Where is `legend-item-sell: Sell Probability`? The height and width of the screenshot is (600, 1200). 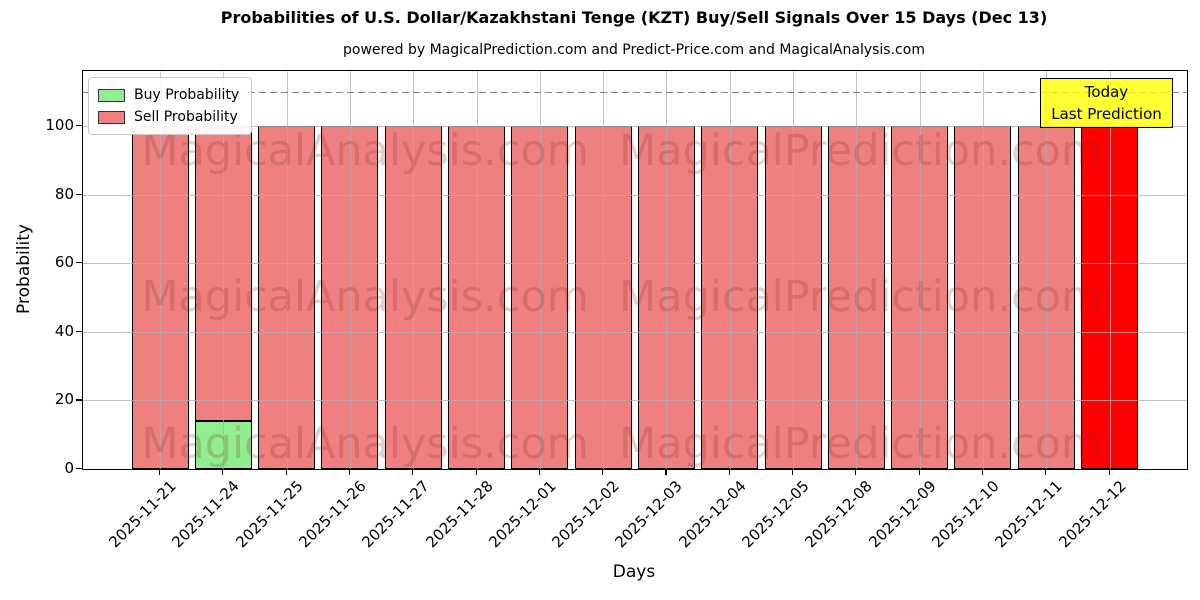 legend-item-sell: Sell Probability is located at coordinates (168, 117).